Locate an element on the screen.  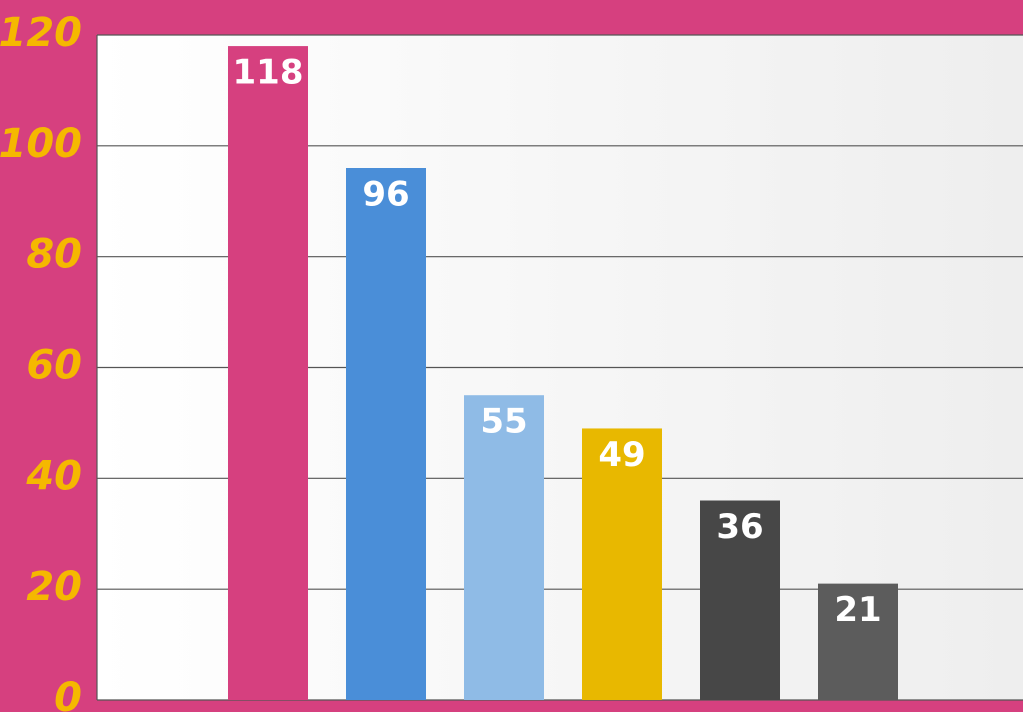
y-tick-label: 40 is located at coordinates (53, 476).